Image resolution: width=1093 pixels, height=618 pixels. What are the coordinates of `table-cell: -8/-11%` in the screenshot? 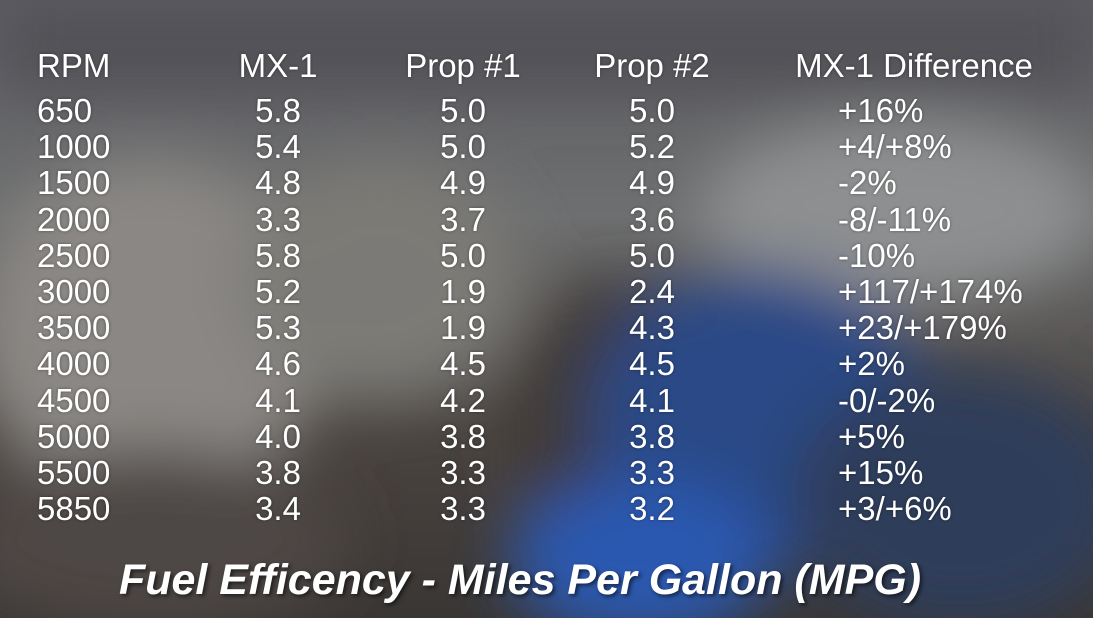 It's located at (895, 219).